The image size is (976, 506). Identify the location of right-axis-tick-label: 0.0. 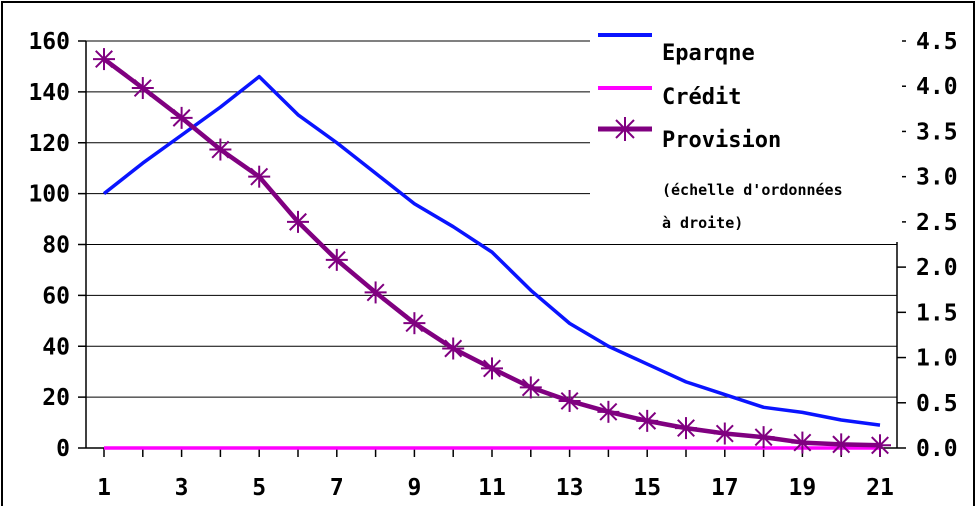
(937, 449).